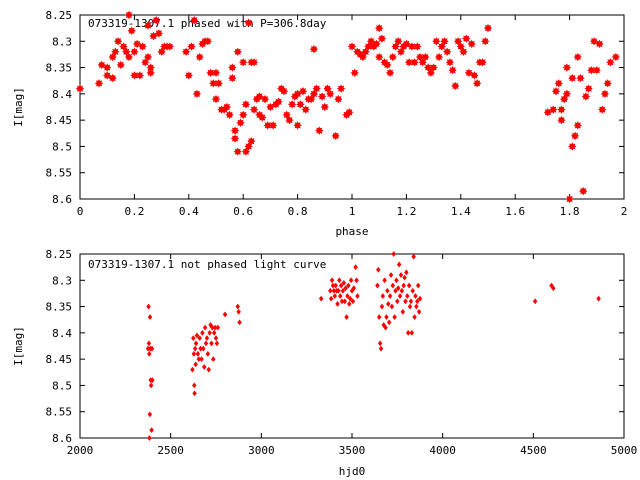  I want to click on x-tick-label: 2500, so click(170, 450).